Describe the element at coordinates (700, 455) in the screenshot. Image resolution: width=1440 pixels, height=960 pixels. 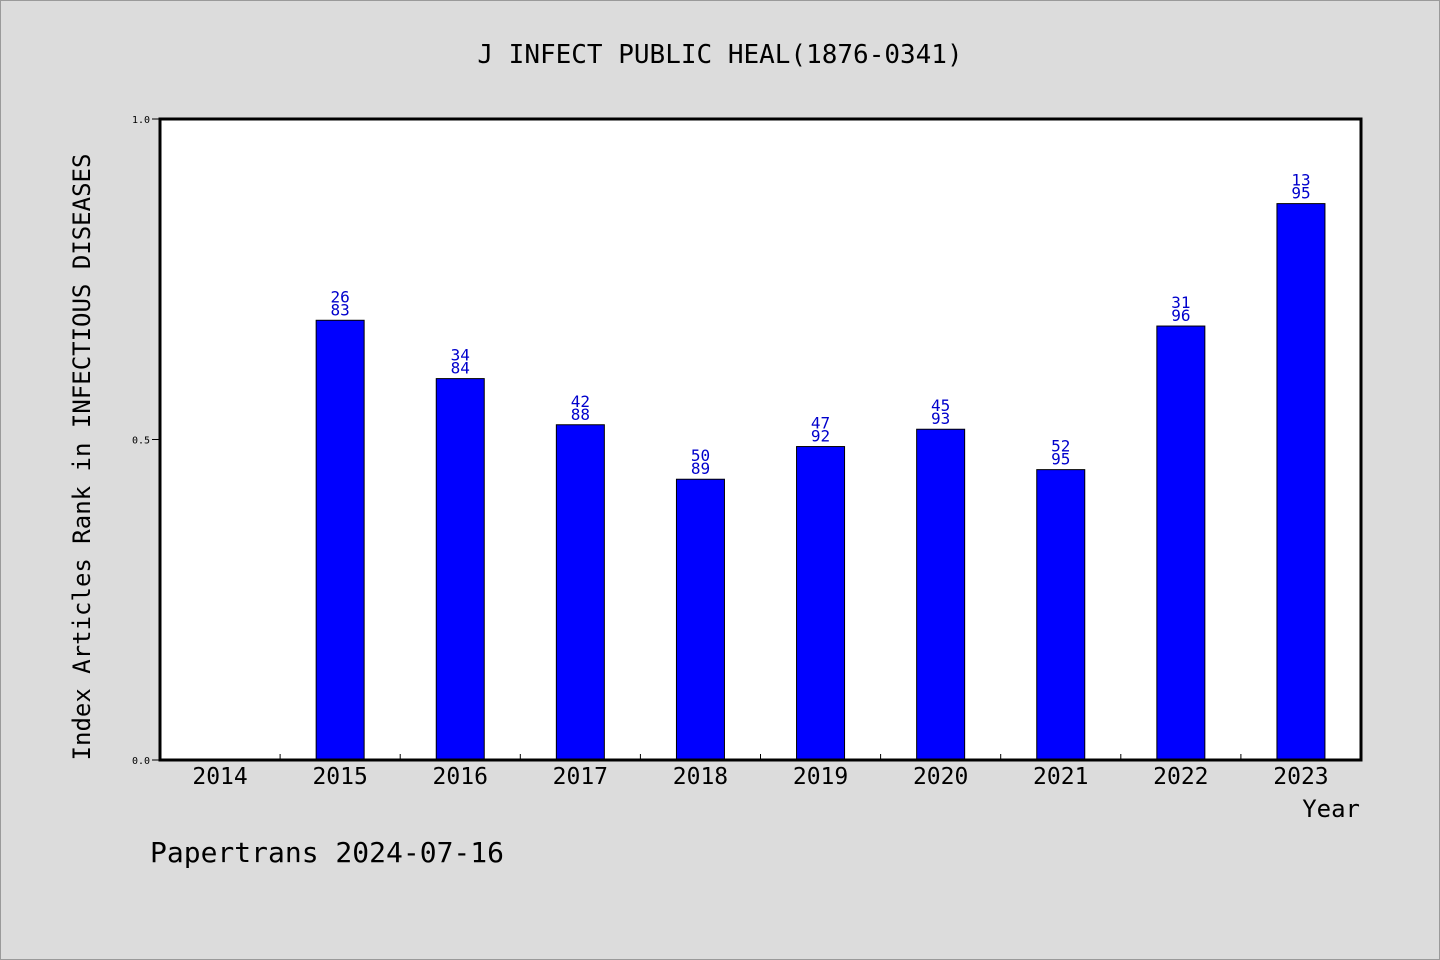
I see `data-label-rank: 50` at that location.